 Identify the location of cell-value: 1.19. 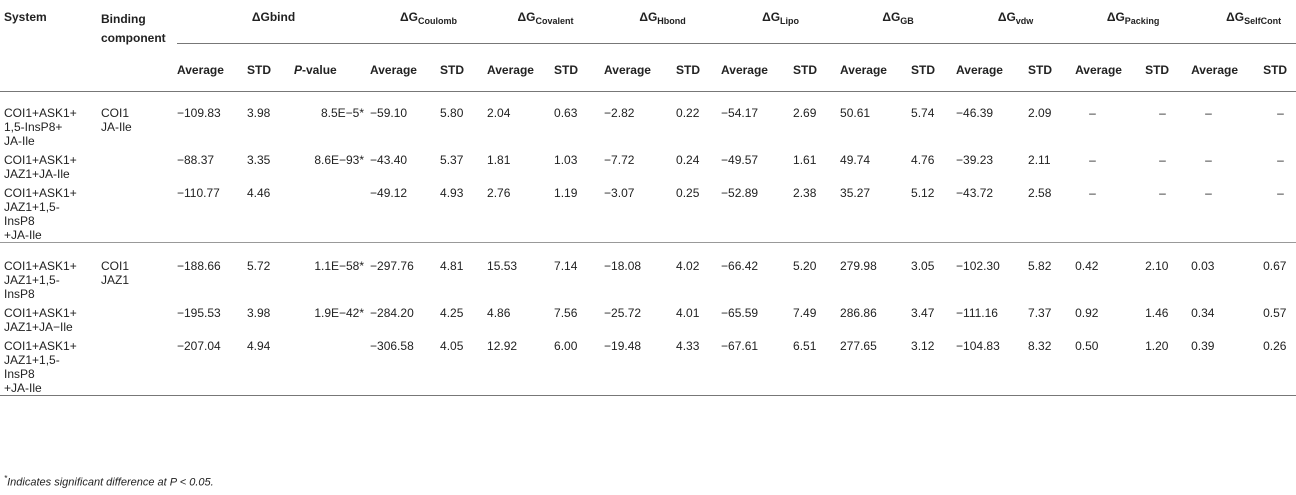
(566, 192).